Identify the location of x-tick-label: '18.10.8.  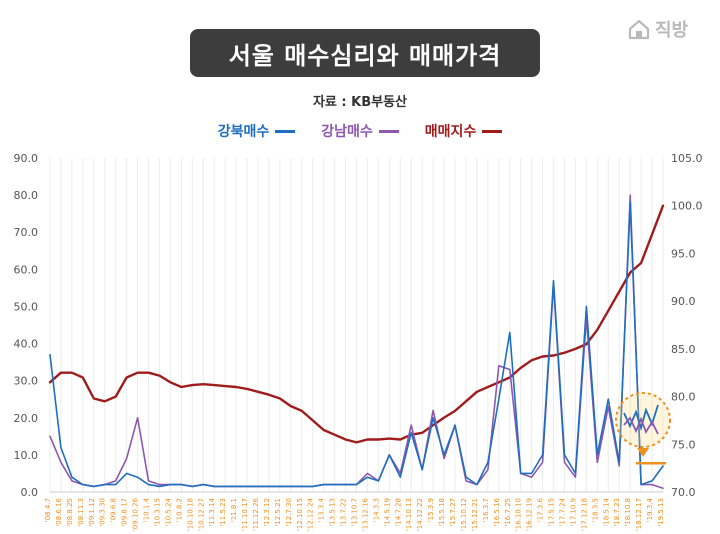
(628, 512).